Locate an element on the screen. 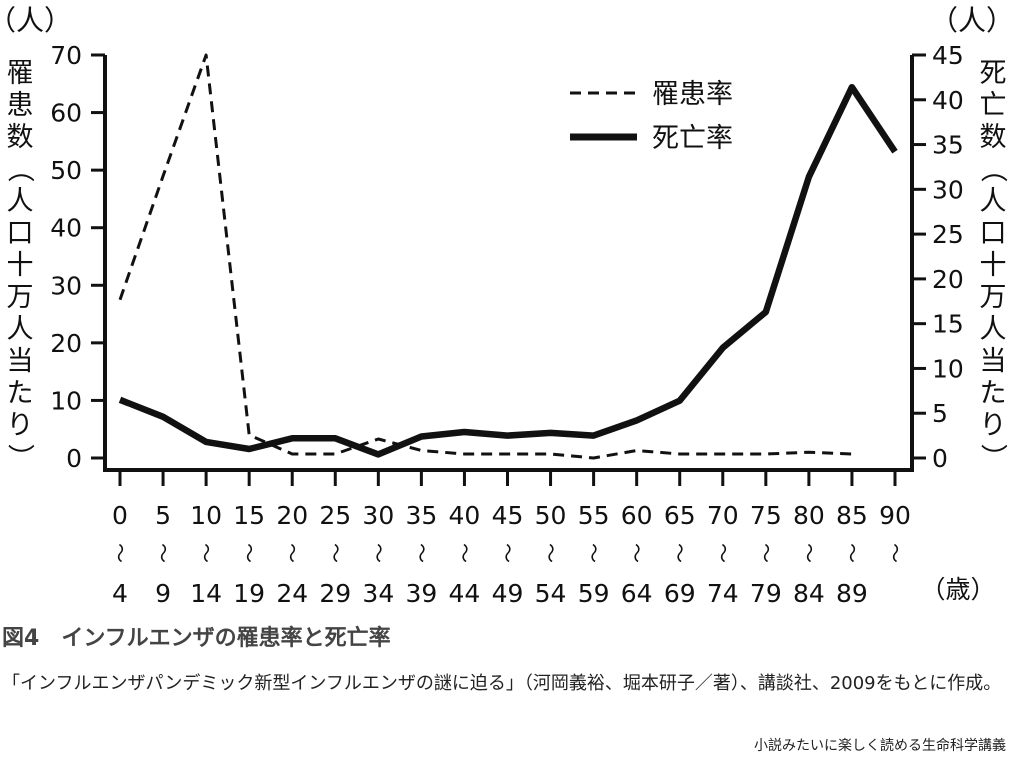  left-axis-title-char: た is located at coordinates (20, 393).